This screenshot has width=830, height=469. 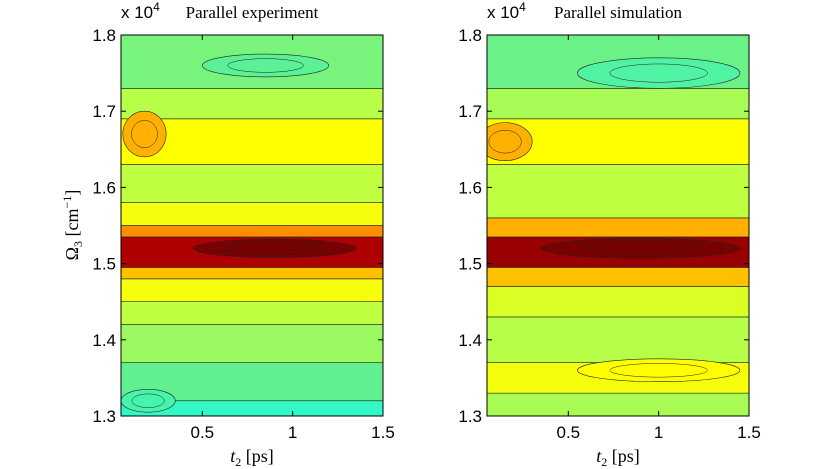 I want to click on simulation-ytick-label-1: 1.4, so click(x=470, y=340).